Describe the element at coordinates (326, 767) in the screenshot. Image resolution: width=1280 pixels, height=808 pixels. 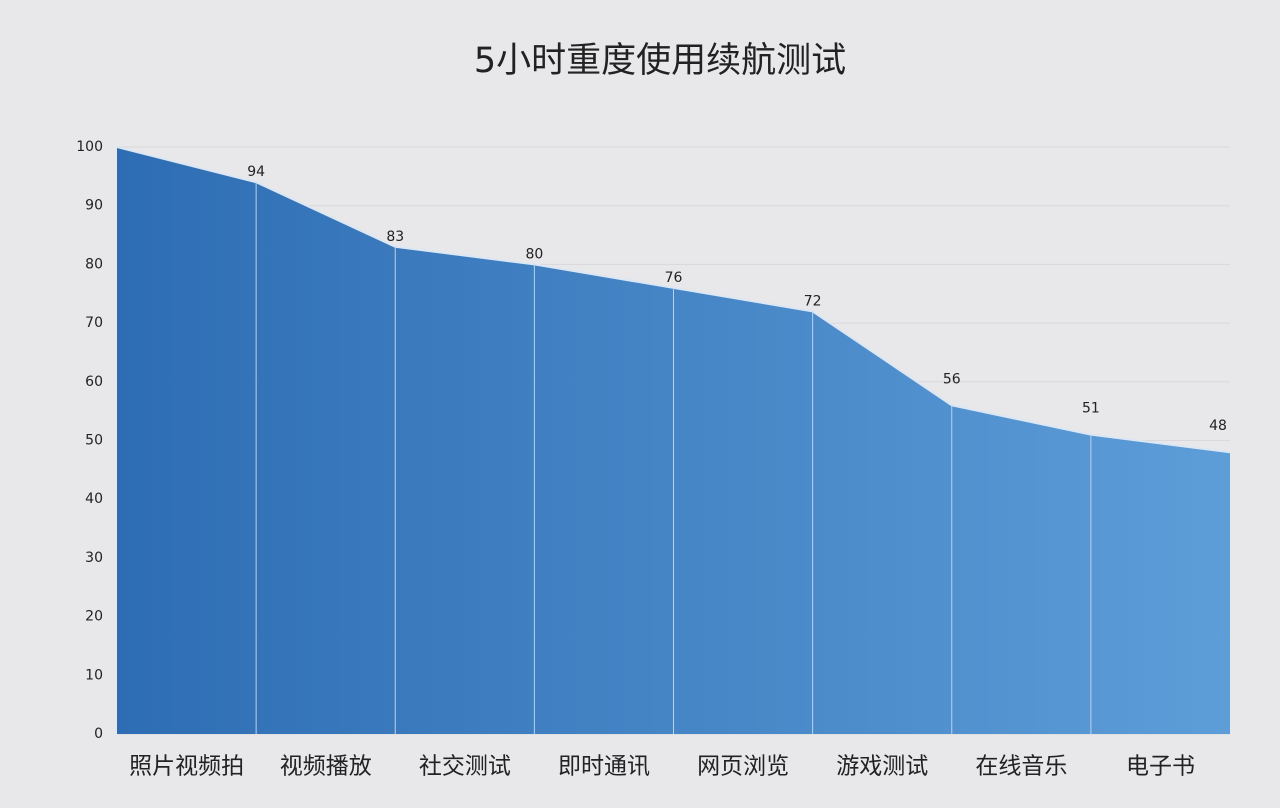
I see `x-tick-label: 视频播放` at that location.